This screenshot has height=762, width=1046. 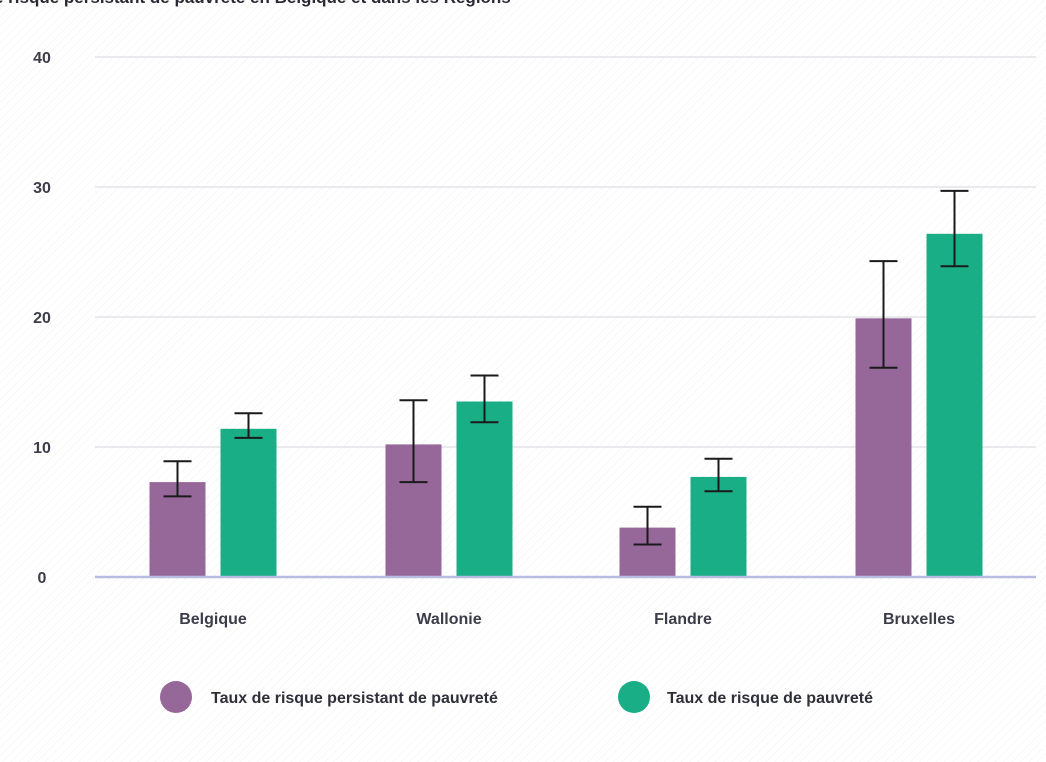 I want to click on y-axis-ticks: 0 10 20 30 40, so click(x=42, y=318).